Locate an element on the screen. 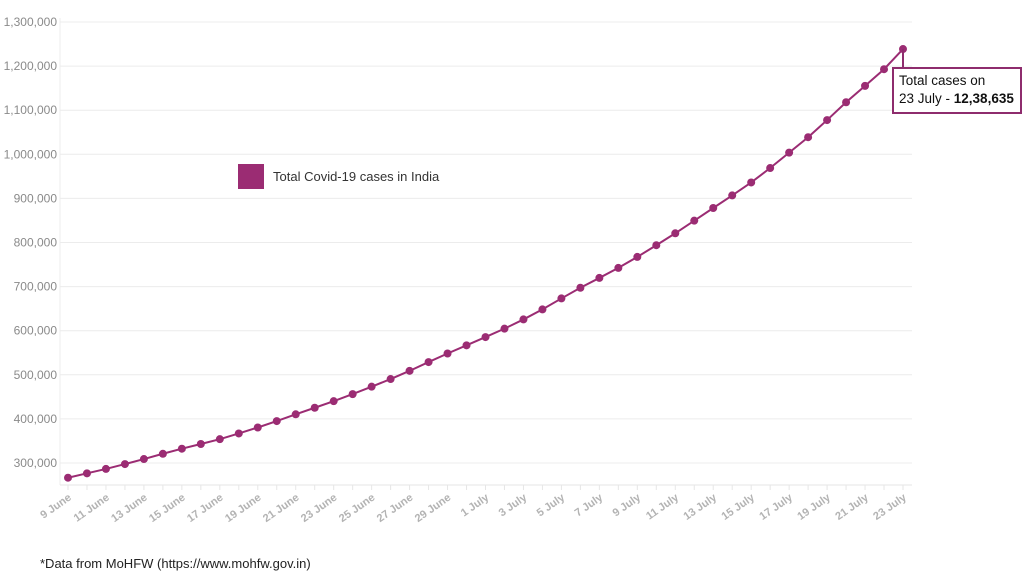 The width and height of the screenshot is (1024, 577). x-tick-label: 25 June is located at coordinates (357, 508).